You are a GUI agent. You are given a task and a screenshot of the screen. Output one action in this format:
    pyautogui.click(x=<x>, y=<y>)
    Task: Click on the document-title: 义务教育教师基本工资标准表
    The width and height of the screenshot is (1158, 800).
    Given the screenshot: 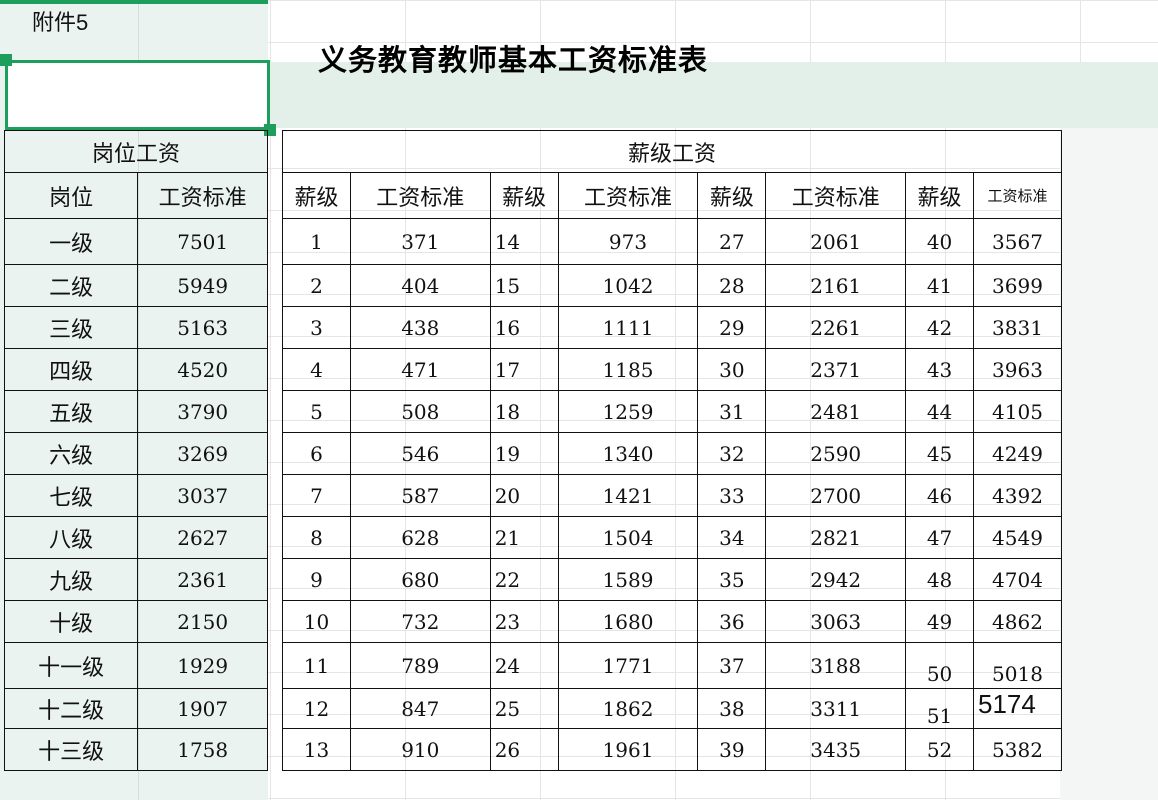 What is the action you would take?
    pyautogui.click(x=513, y=60)
    